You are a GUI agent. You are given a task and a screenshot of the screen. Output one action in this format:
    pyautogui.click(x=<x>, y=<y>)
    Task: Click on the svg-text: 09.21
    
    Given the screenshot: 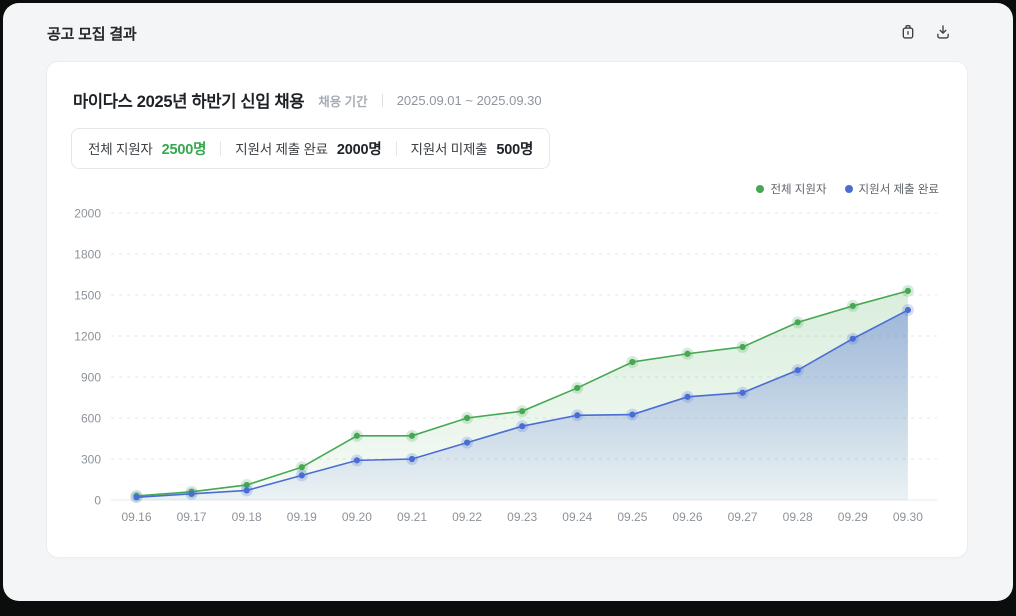 What is the action you would take?
    pyautogui.click(x=412, y=517)
    